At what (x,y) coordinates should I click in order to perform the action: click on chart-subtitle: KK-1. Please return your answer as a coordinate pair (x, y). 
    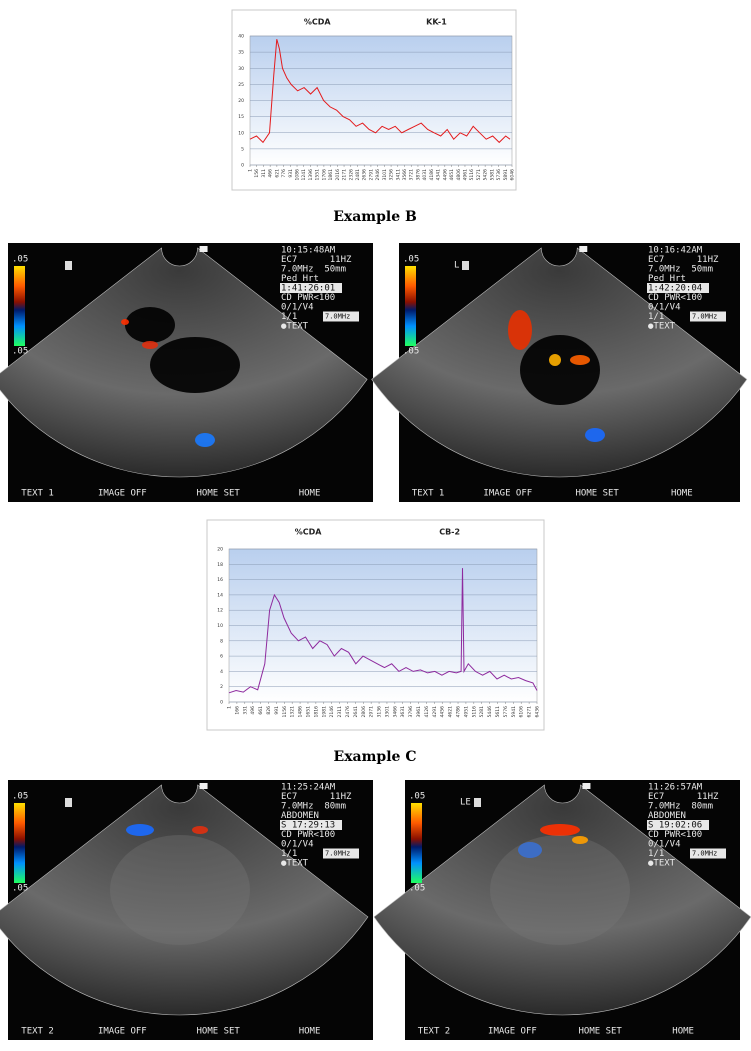
    Looking at the image, I should click on (436, 22).